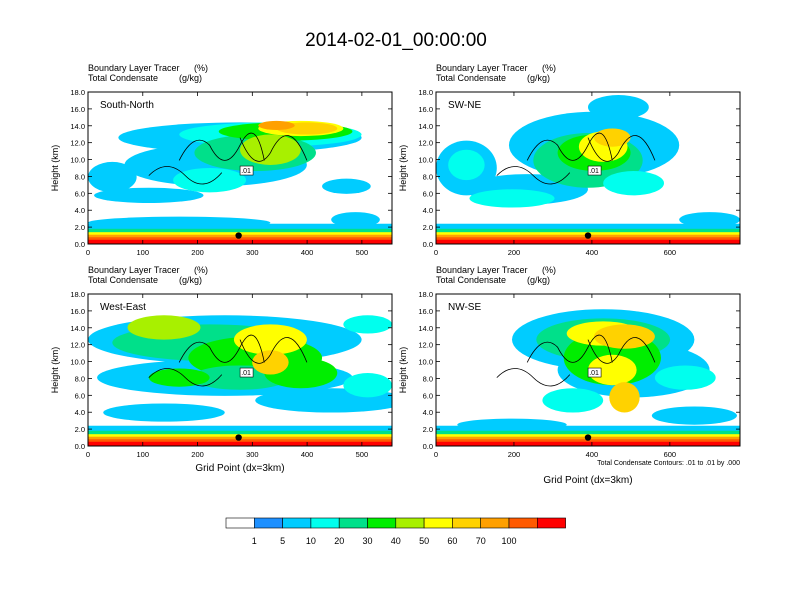 This screenshot has height=612, width=792. What do you see at coordinates (254, 541) in the screenshot?
I see `colorbar-label: 1` at bounding box center [254, 541].